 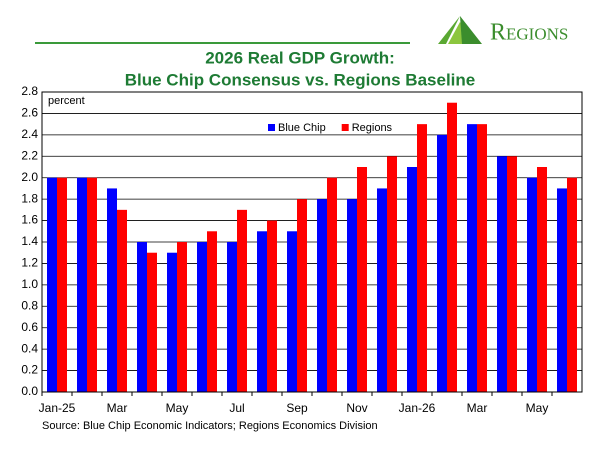 I want to click on x-tick-label: Jan-26, so click(x=417, y=408).